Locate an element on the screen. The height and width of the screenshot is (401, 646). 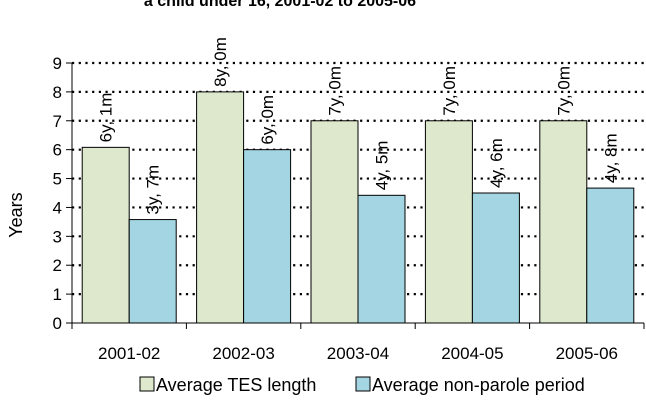
x-tick-labels: 2001-02 2002-03 2003-04 2004-05 2005-06 is located at coordinates (358, 353).